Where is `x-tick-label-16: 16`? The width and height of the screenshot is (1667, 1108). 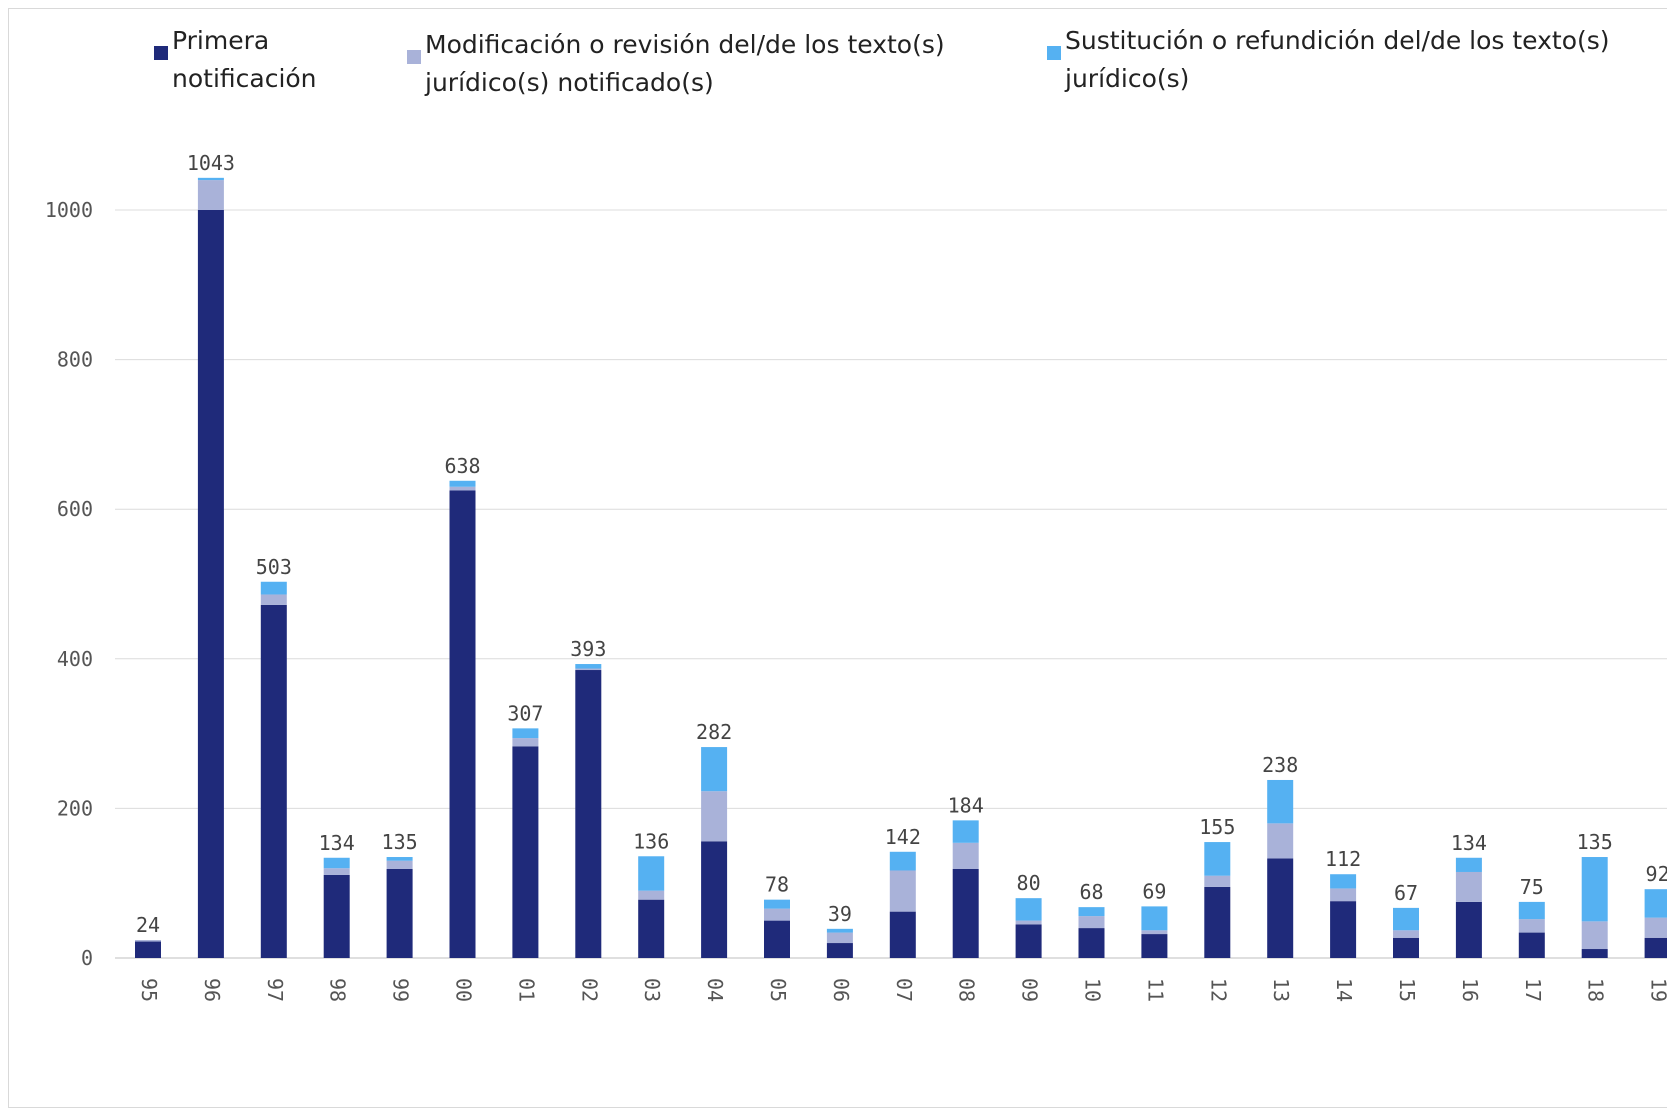 x-tick-label-16: 16 is located at coordinates (1470, 990).